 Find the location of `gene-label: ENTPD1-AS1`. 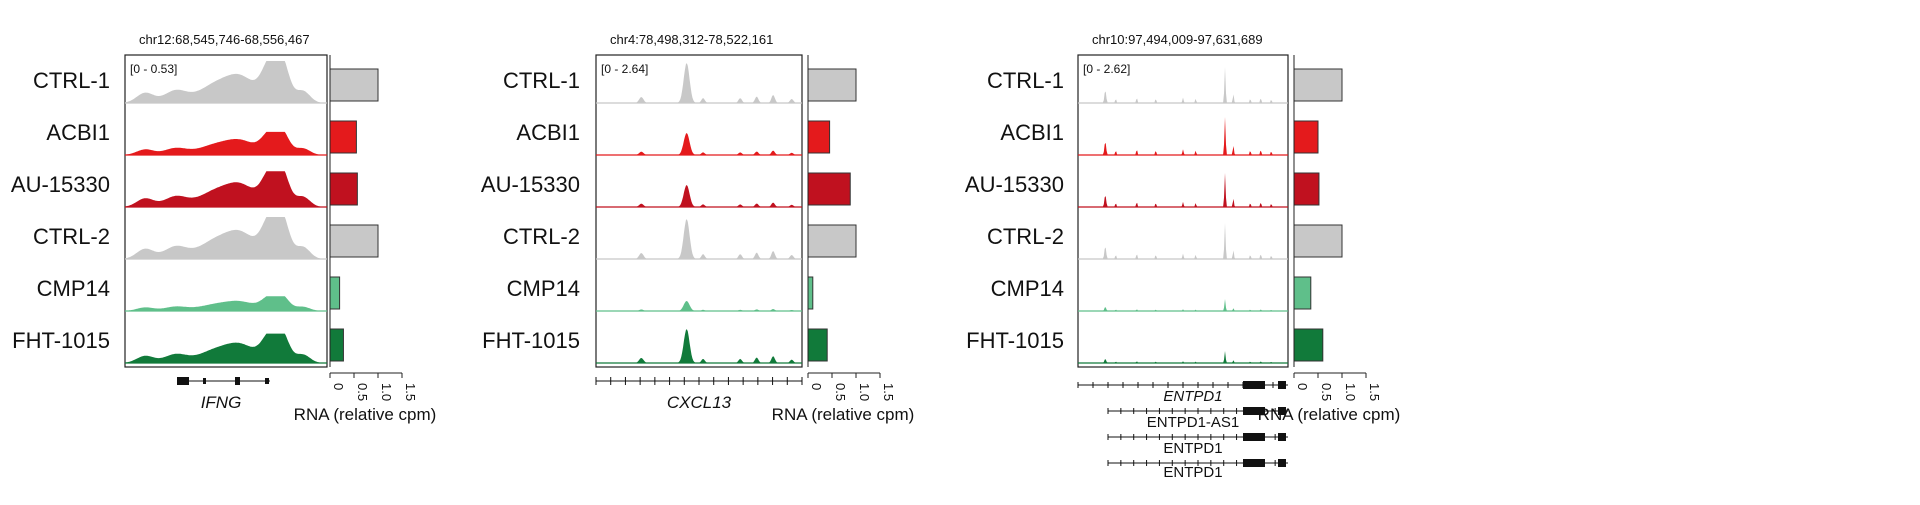

gene-label: ENTPD1-AS1 is located at coordinates (1193, 422).